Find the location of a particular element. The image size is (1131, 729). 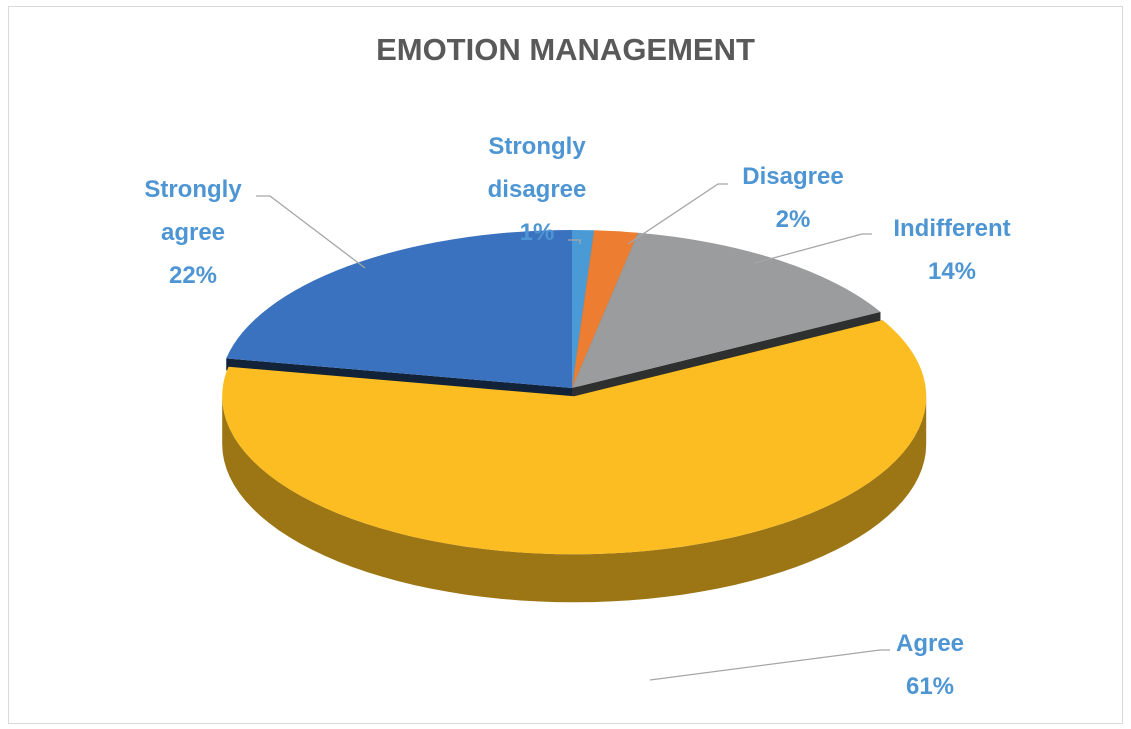

label-value: 61% is located at coordinates (930, 686).